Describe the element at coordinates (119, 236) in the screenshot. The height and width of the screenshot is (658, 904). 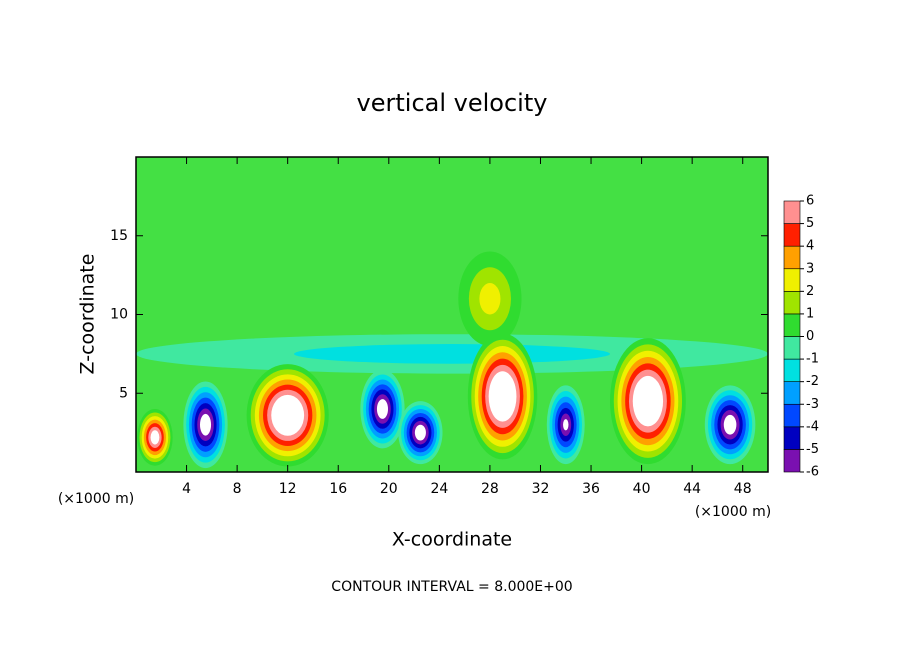
I see `y-tick-label: 15` at that location.